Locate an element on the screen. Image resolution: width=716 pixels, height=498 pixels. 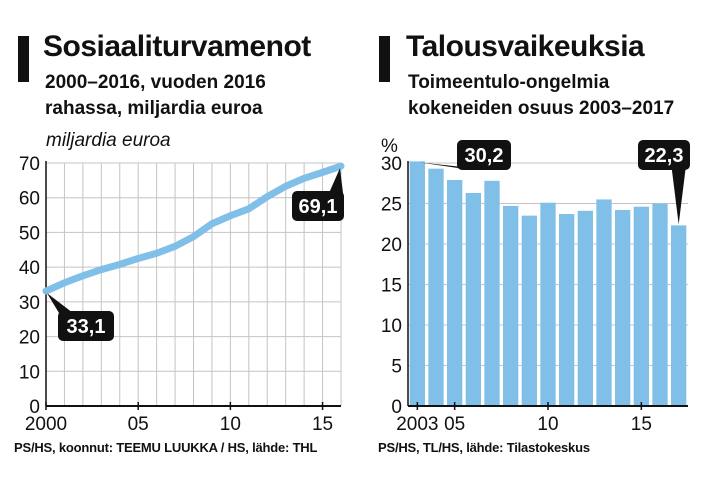
callout-first-value: 30,2 is located at coordinates (465, 155).